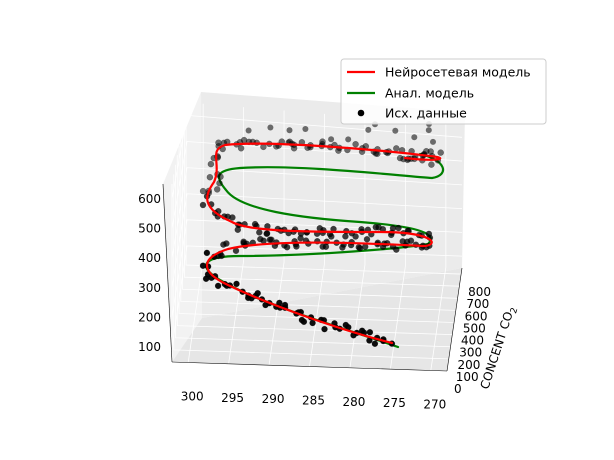  Describe the element at coordinates (472, 341) in the screenshot. I see `y-tick-label: 400` at that location.